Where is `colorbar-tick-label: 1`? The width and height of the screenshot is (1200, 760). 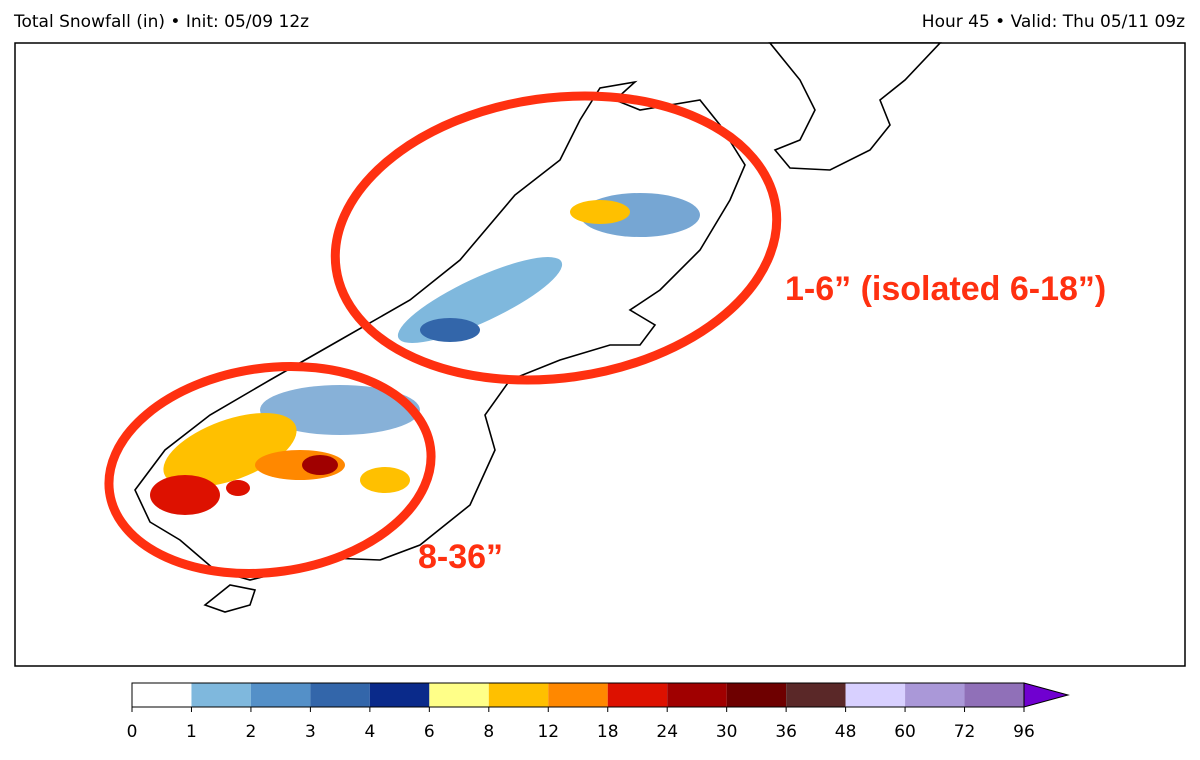
colorbar-tick-label: 1 is located at coordinates (191, 732).